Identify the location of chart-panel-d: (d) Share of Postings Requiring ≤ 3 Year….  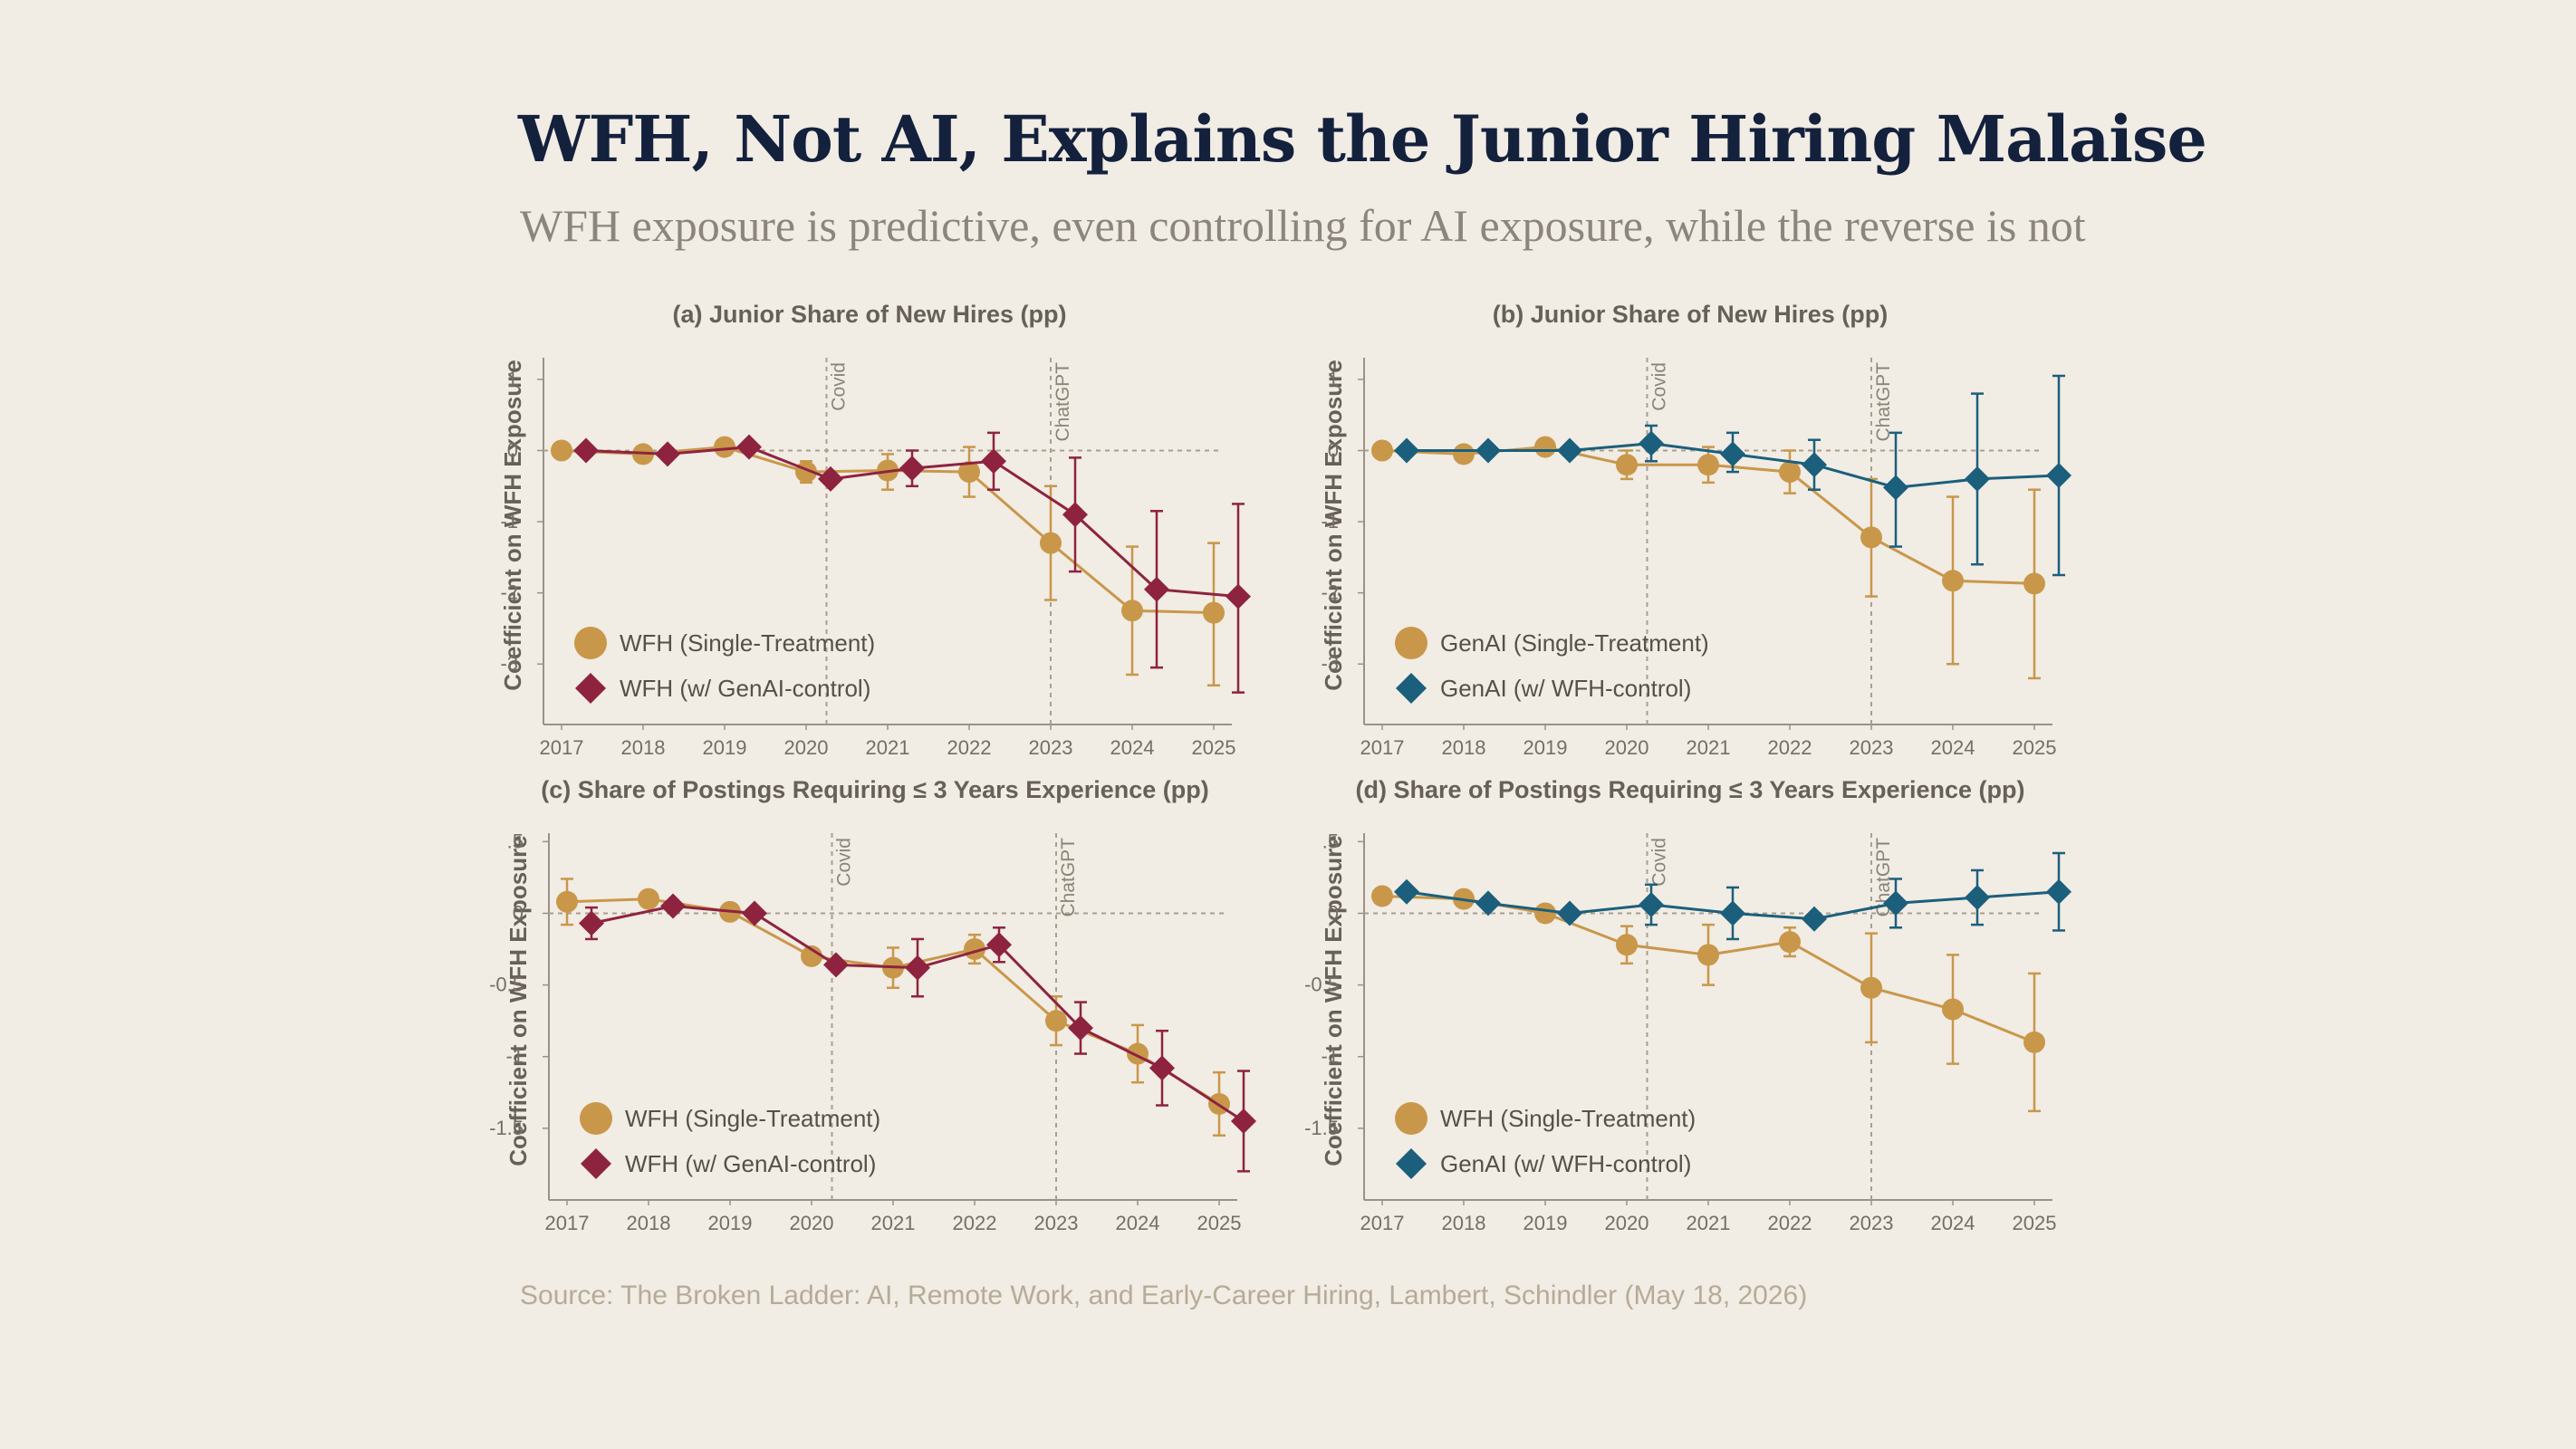
(1687, 1005).